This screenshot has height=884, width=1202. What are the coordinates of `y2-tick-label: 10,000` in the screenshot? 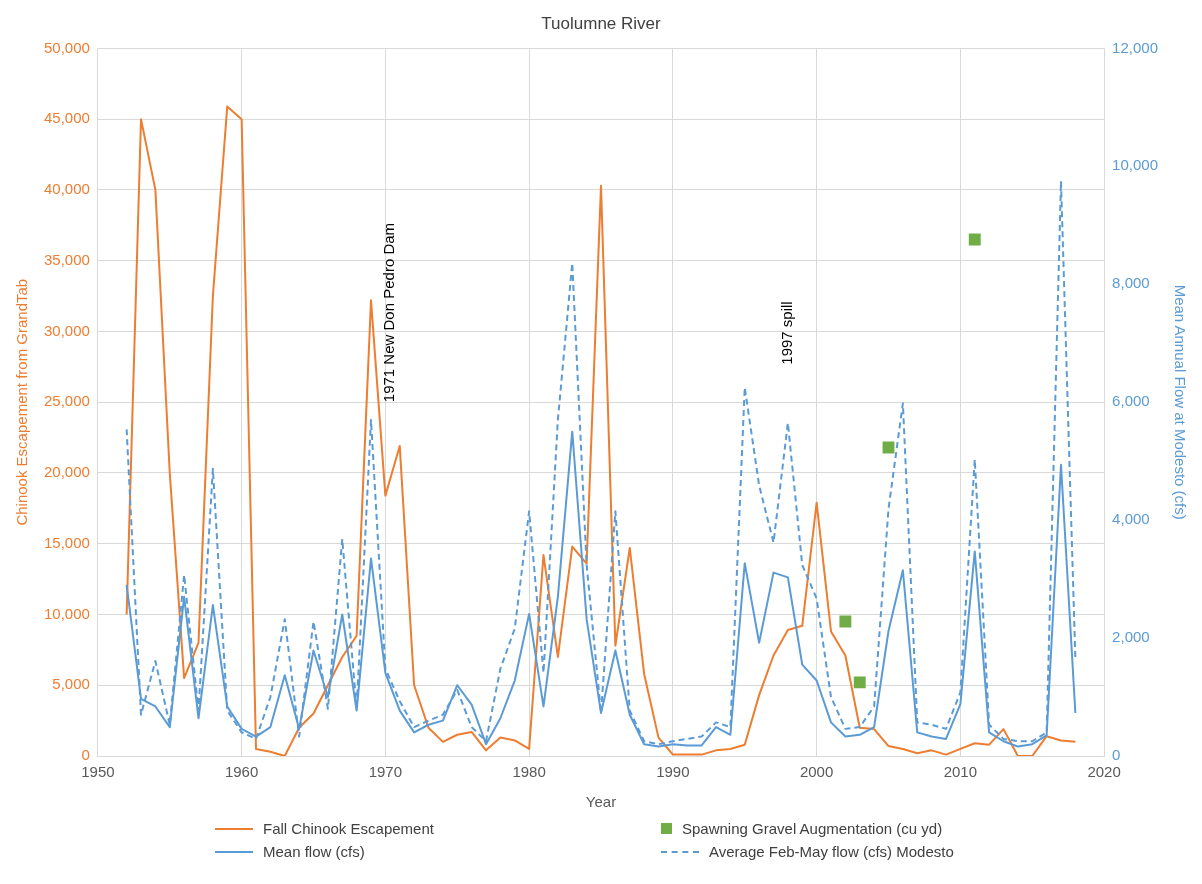 It's located at (1135, 165).